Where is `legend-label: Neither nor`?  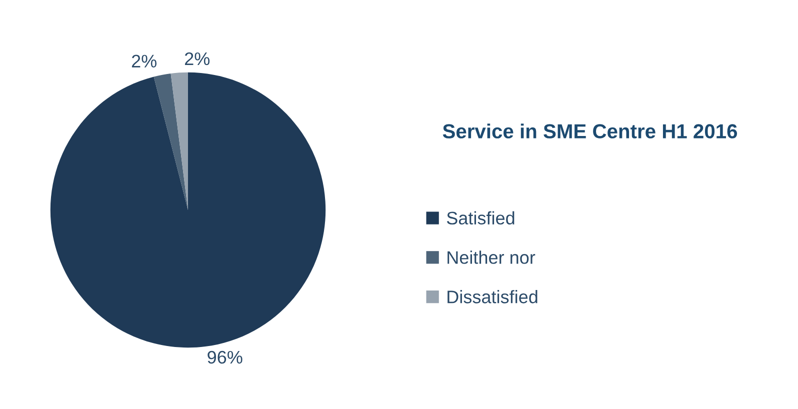 legend-label: Neither nor is located at coordinates (492, 257).